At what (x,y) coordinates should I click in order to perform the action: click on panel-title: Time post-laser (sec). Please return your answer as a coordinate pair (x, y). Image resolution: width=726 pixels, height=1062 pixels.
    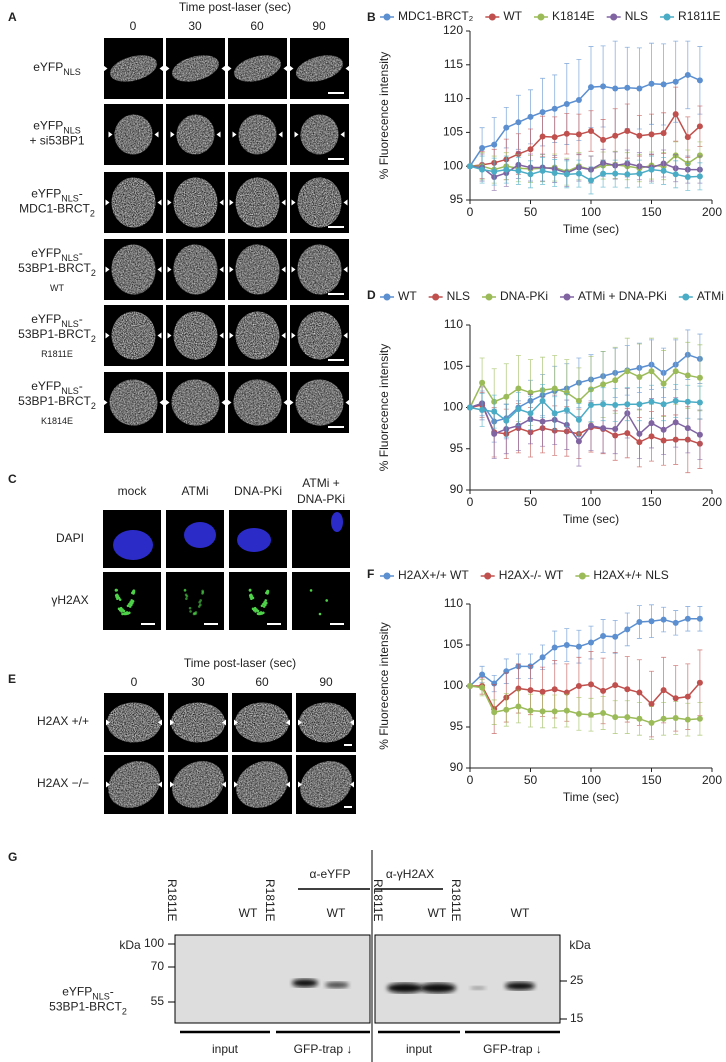
    Looking at the image, I should click on (240, 663).